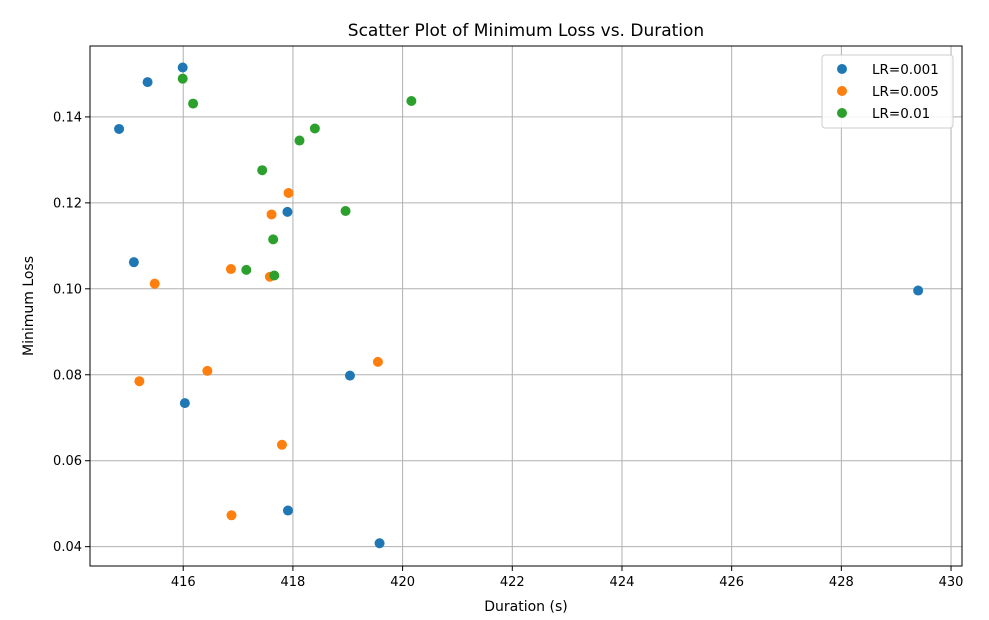 The height and width of the screenshot is (620, 989). I want to click on x-tick-label: 428, so click(841, 582).